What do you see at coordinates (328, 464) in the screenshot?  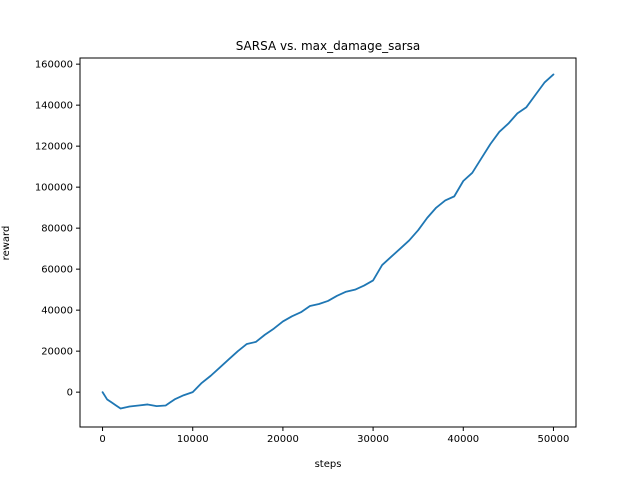 I see `x-axis-title: steps` at bounding box center [328, 464].